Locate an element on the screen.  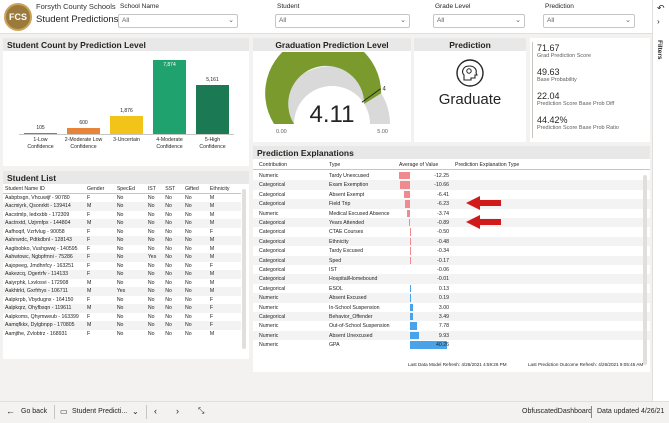
bar-category-label: 1-Low Confidence is located at coordinates (40, 143).